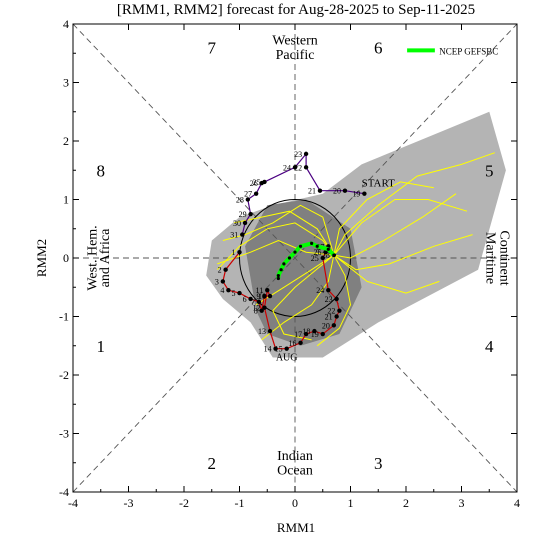 Image resolution: width=540 pixels, height=545 pixels. I want to click on region-label-top: Western, so click(295, 40).